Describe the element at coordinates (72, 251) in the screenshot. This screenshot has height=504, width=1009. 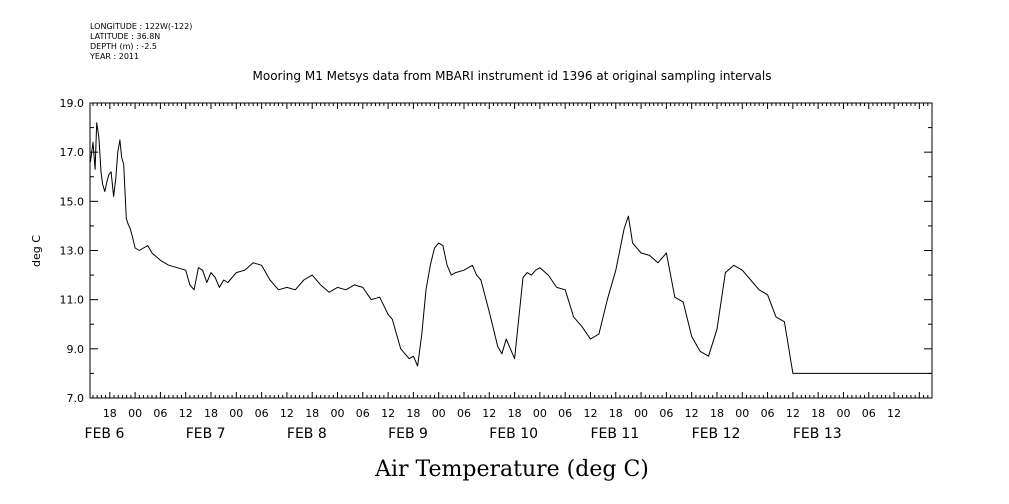
I see `y-tick-label: 13.0` at that location.